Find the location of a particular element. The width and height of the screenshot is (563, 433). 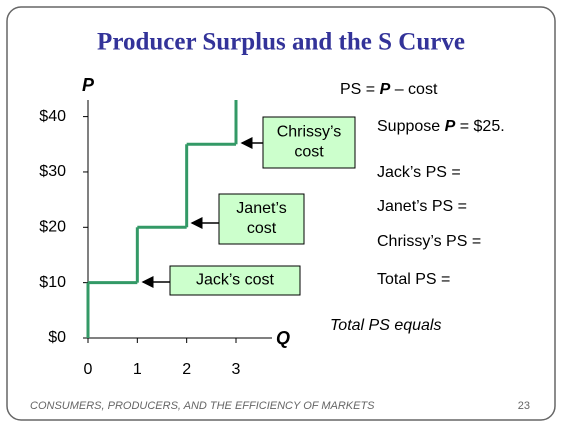

x-tick-label: 0 is located at coordinates (88, 369).